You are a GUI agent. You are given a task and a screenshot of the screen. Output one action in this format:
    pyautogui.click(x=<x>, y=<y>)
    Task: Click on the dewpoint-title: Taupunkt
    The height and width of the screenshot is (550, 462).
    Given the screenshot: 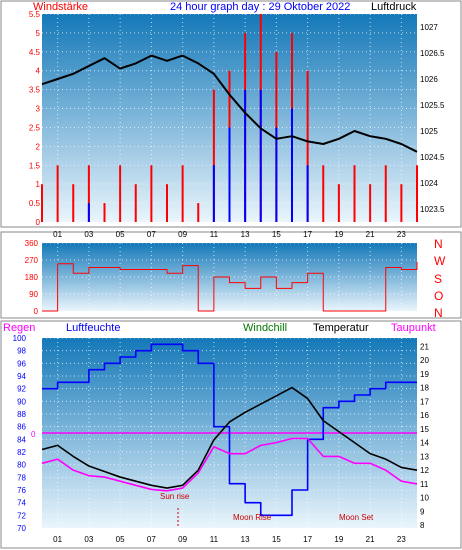 What is the action you would take?
    pyautogui.click(x=413, y=328)
    